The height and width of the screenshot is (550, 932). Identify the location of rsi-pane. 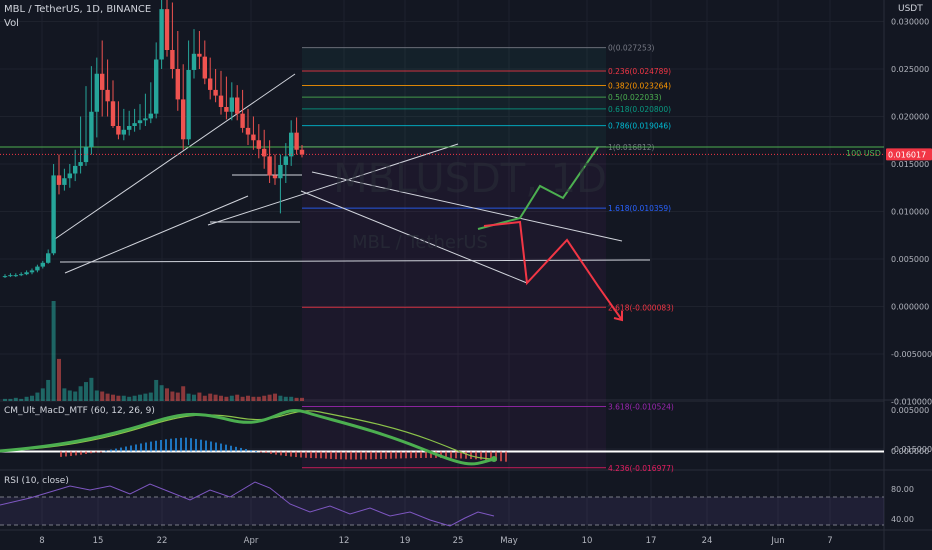
(442, 504).